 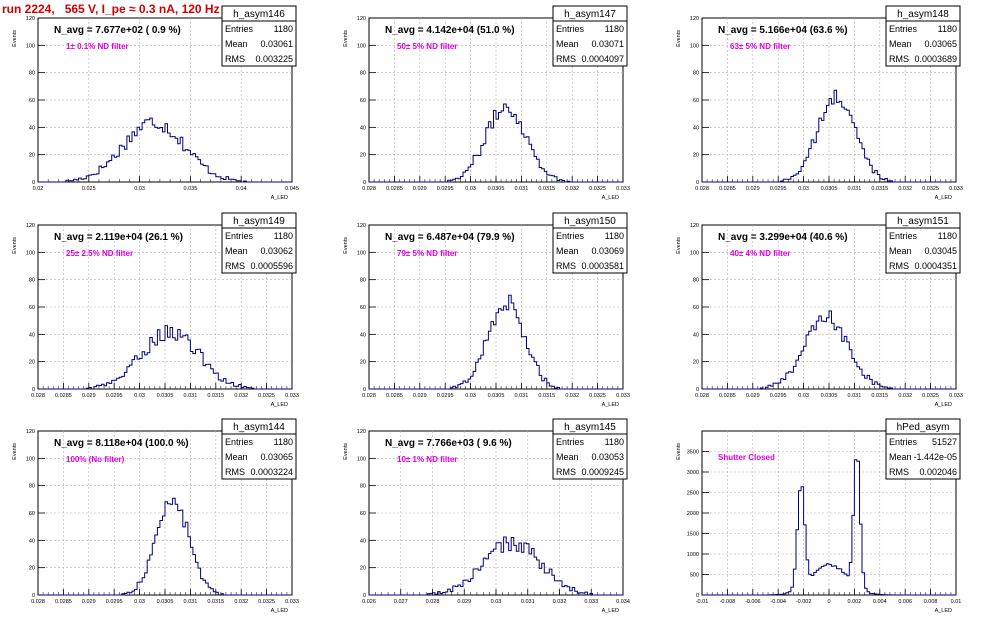 What do you see at coordinates (111, 9) in the screenshot?
I see `run-title: run 2224, 565 V, I_pe ≈ 0.3 nA, 120 Hz` at bounding box center [111, 9].